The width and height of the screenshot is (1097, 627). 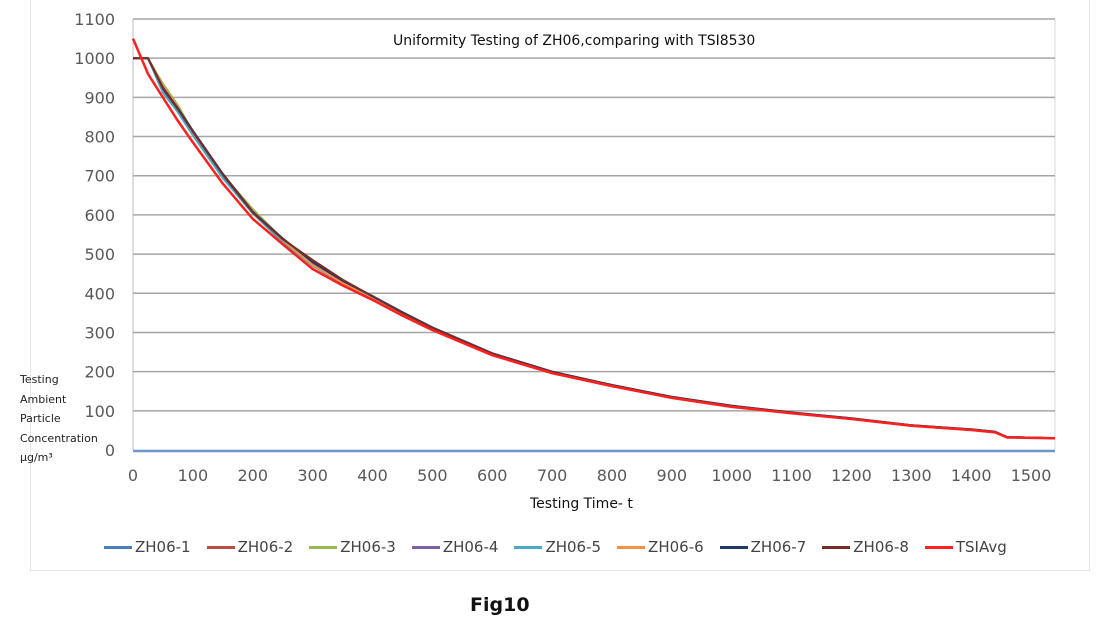 I want to click on x-axis-label: Testing Time- t, so click(x=581, y=504).